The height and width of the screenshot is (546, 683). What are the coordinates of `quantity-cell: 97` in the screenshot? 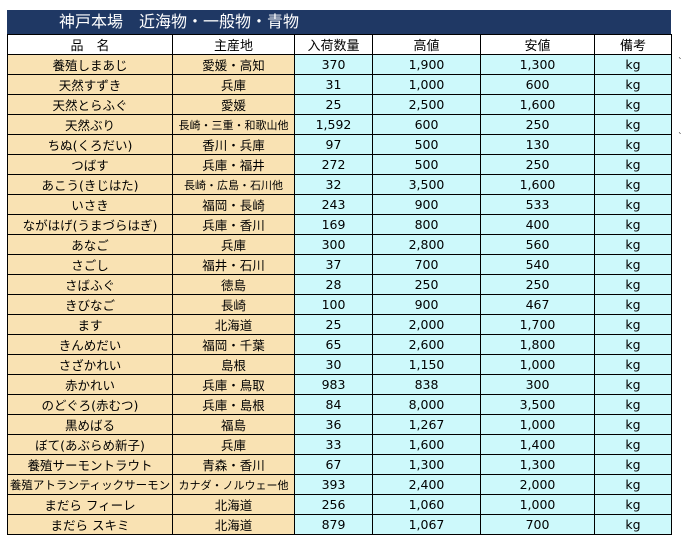 It's located at (333, 144).